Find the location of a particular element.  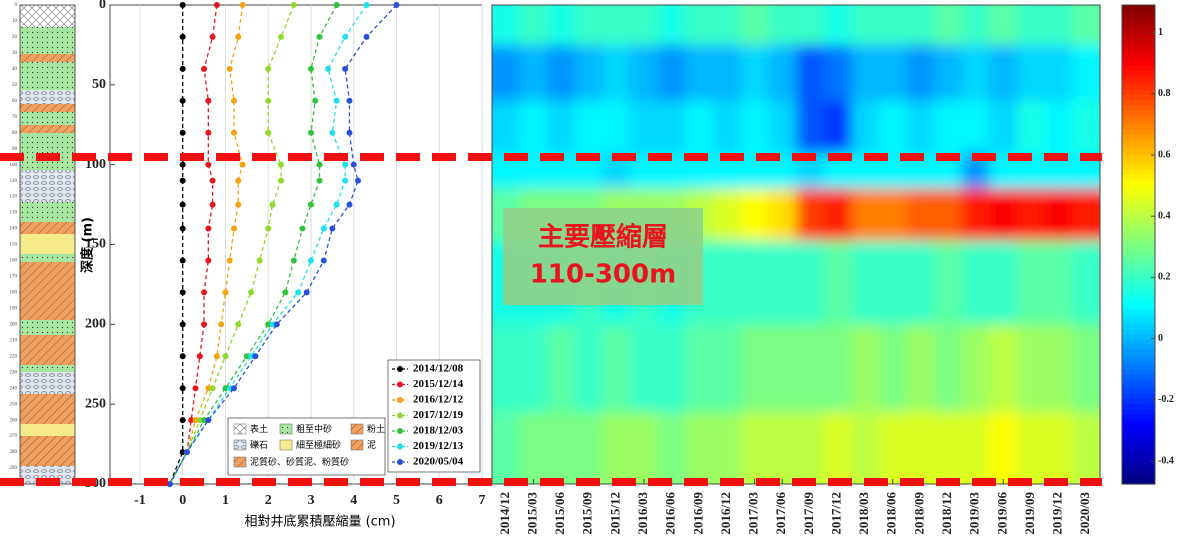

x-tick-label: -1 is located at coordinates (140, 500).